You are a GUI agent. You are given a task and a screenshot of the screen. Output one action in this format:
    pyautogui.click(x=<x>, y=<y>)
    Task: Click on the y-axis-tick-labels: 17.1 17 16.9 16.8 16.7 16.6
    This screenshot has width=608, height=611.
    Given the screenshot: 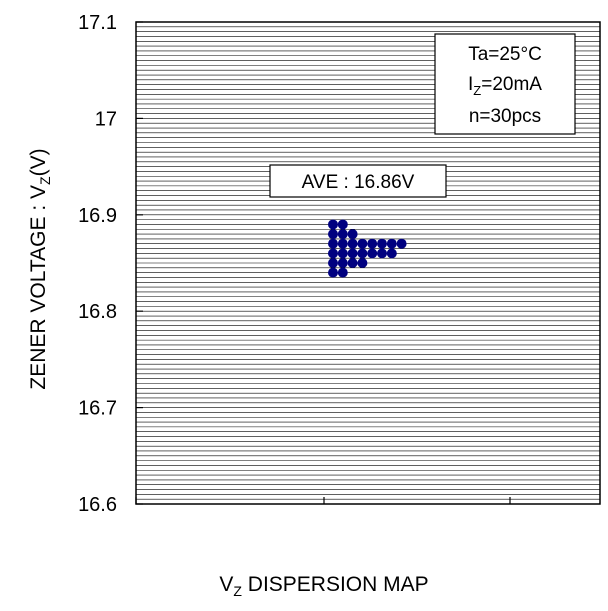 What is the action you would take?
    pyautogui.click(x=110, y=264)
    